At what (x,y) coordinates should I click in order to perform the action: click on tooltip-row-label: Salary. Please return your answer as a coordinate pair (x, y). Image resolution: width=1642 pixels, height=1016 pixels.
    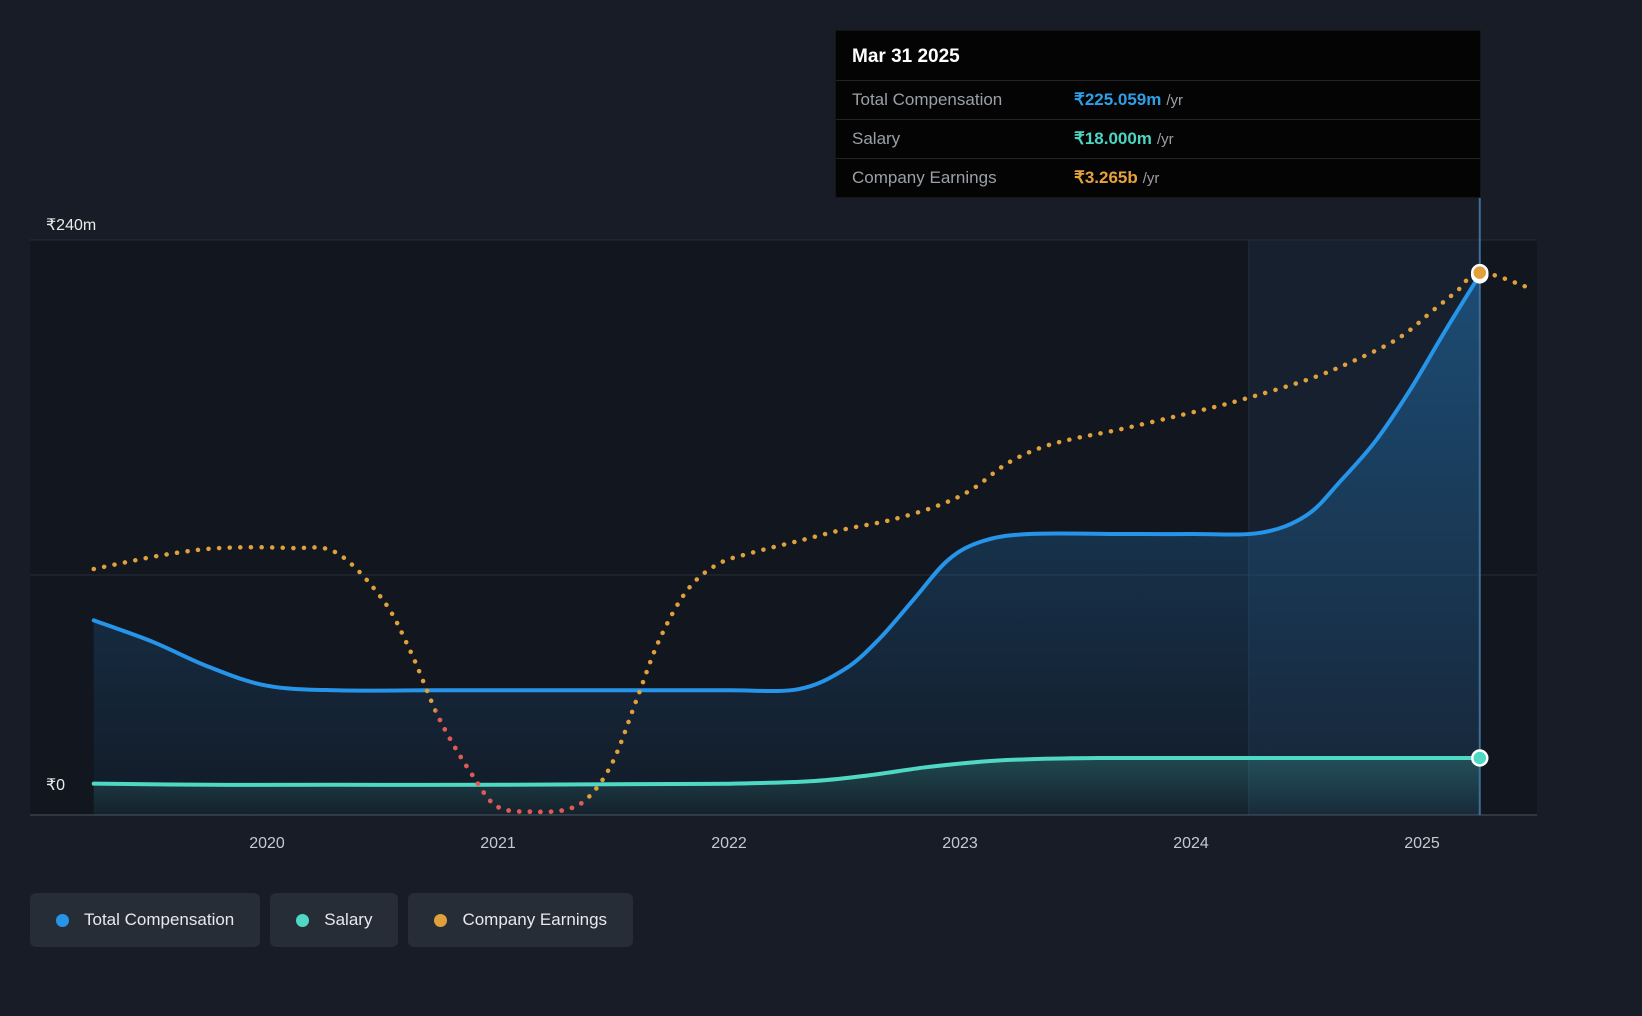
    Looking at the image, I should click on (876, 138).